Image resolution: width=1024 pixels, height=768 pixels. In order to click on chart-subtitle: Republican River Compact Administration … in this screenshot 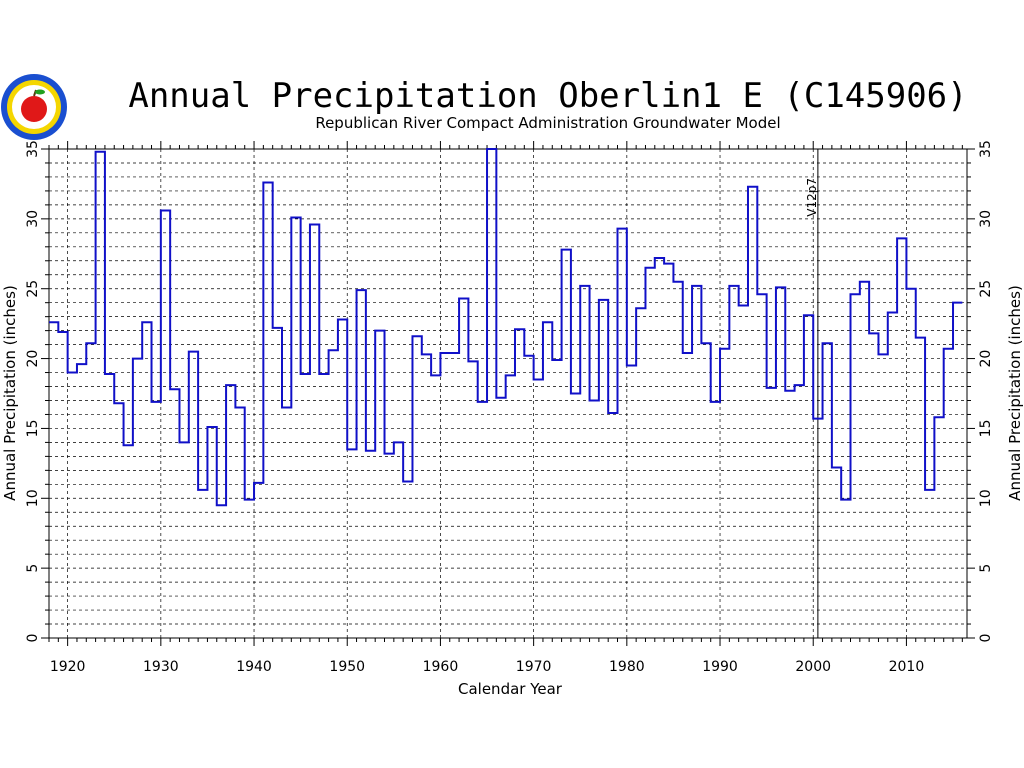, I will do `click(547, 123)`.